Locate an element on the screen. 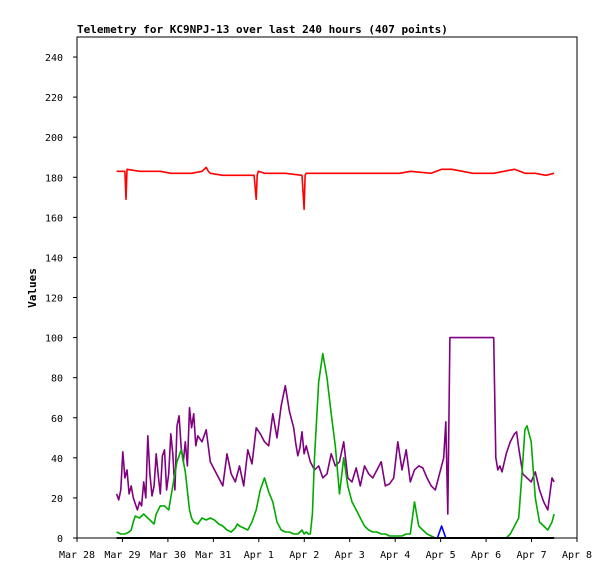 The height and width of the screenshot is (579, 615). y-tick-label: 20 is located at coordinates (57, 499).